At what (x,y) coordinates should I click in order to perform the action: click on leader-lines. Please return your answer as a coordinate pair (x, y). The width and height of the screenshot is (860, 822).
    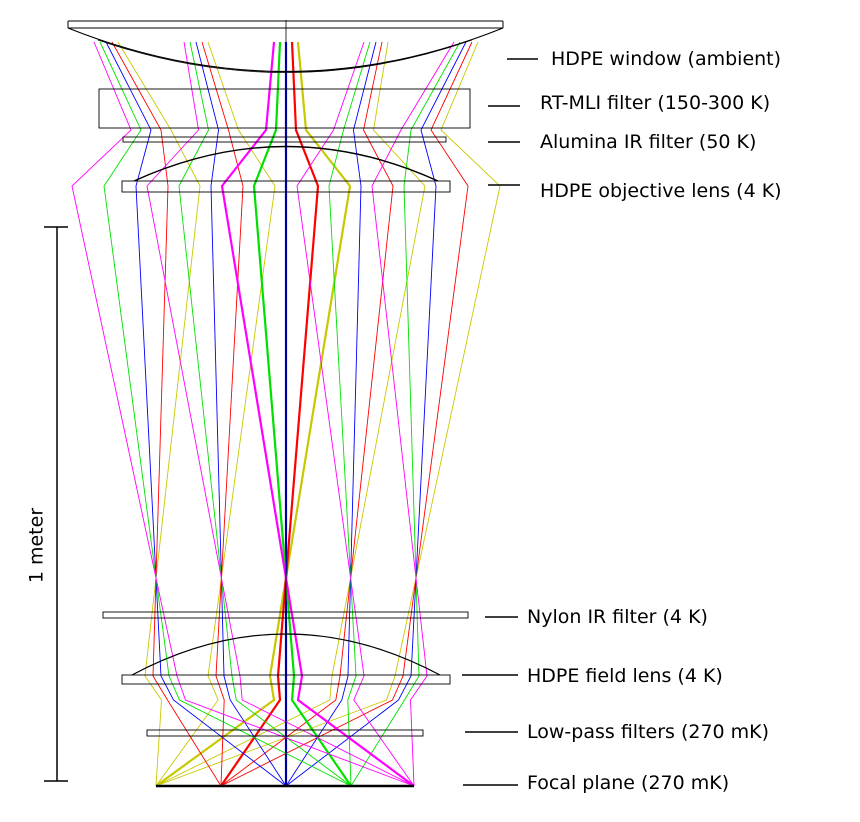
    Looking at the image, I should click on (500, 422).